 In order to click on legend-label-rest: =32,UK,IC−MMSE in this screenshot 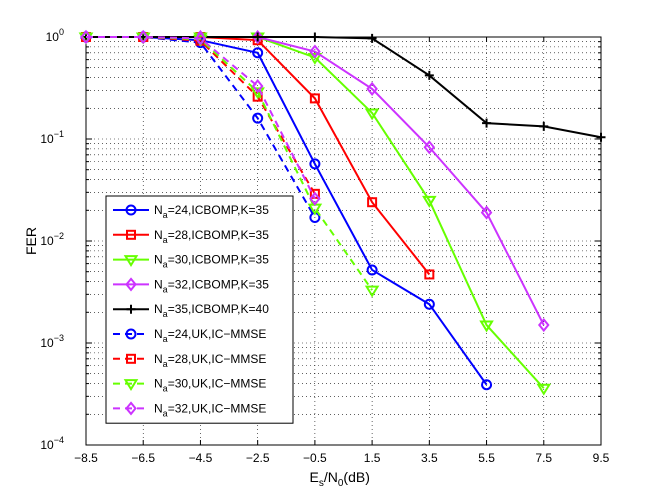, I will do `click(217, 408)`.